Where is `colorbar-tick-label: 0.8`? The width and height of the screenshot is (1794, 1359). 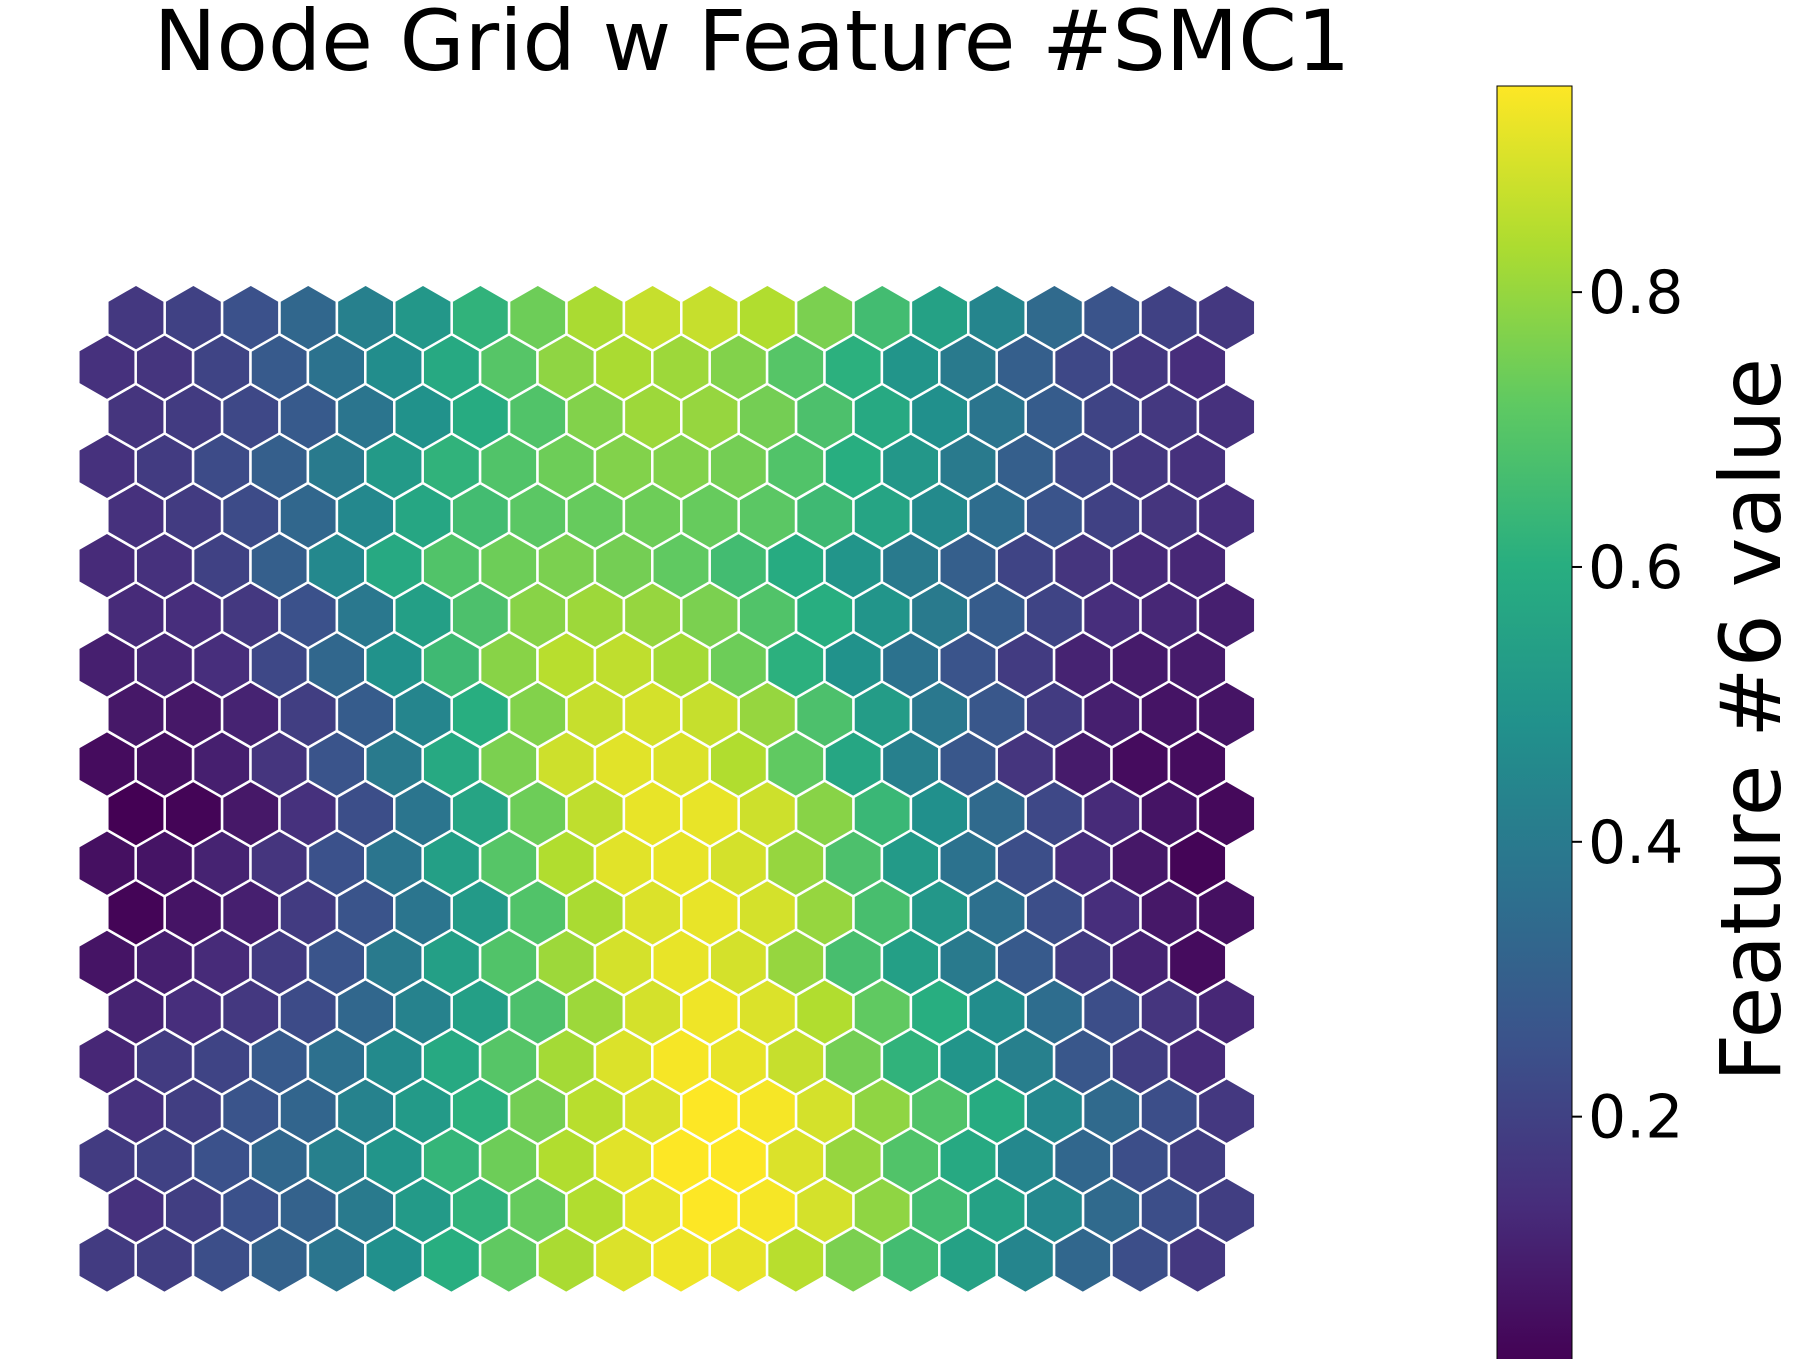 colorbar-tick-label: 0.8 is located at coordinates (1635, 293).